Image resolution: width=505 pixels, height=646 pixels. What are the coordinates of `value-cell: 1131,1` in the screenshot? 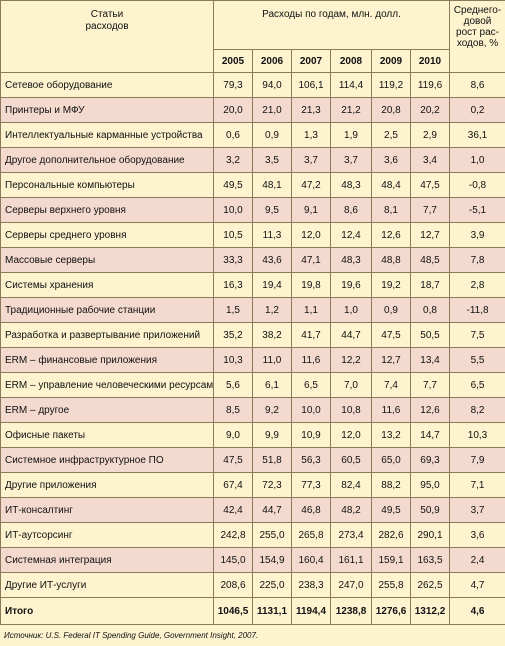 It's located at (272, 611).